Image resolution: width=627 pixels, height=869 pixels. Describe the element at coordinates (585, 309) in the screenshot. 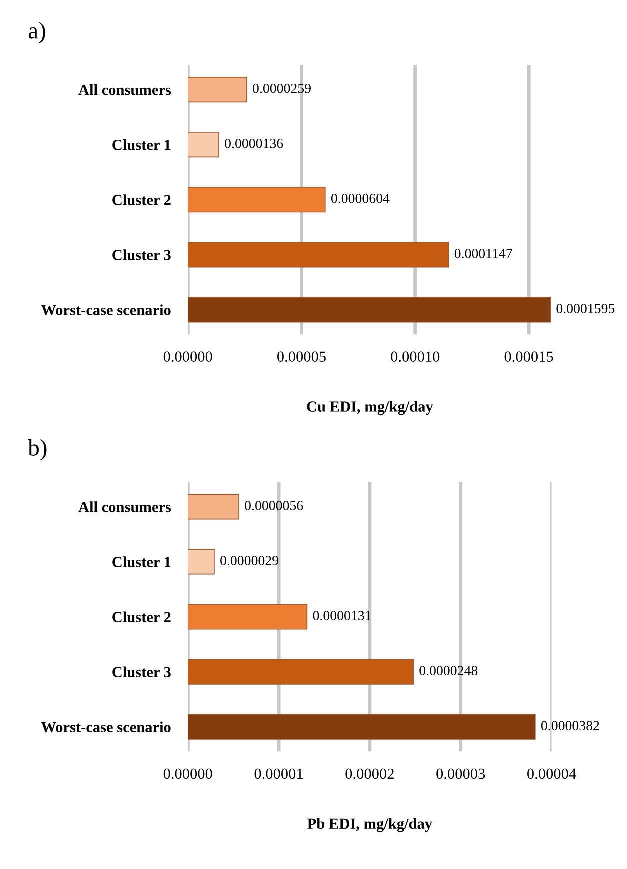

I see `data-label: 0.0001595` at that location.